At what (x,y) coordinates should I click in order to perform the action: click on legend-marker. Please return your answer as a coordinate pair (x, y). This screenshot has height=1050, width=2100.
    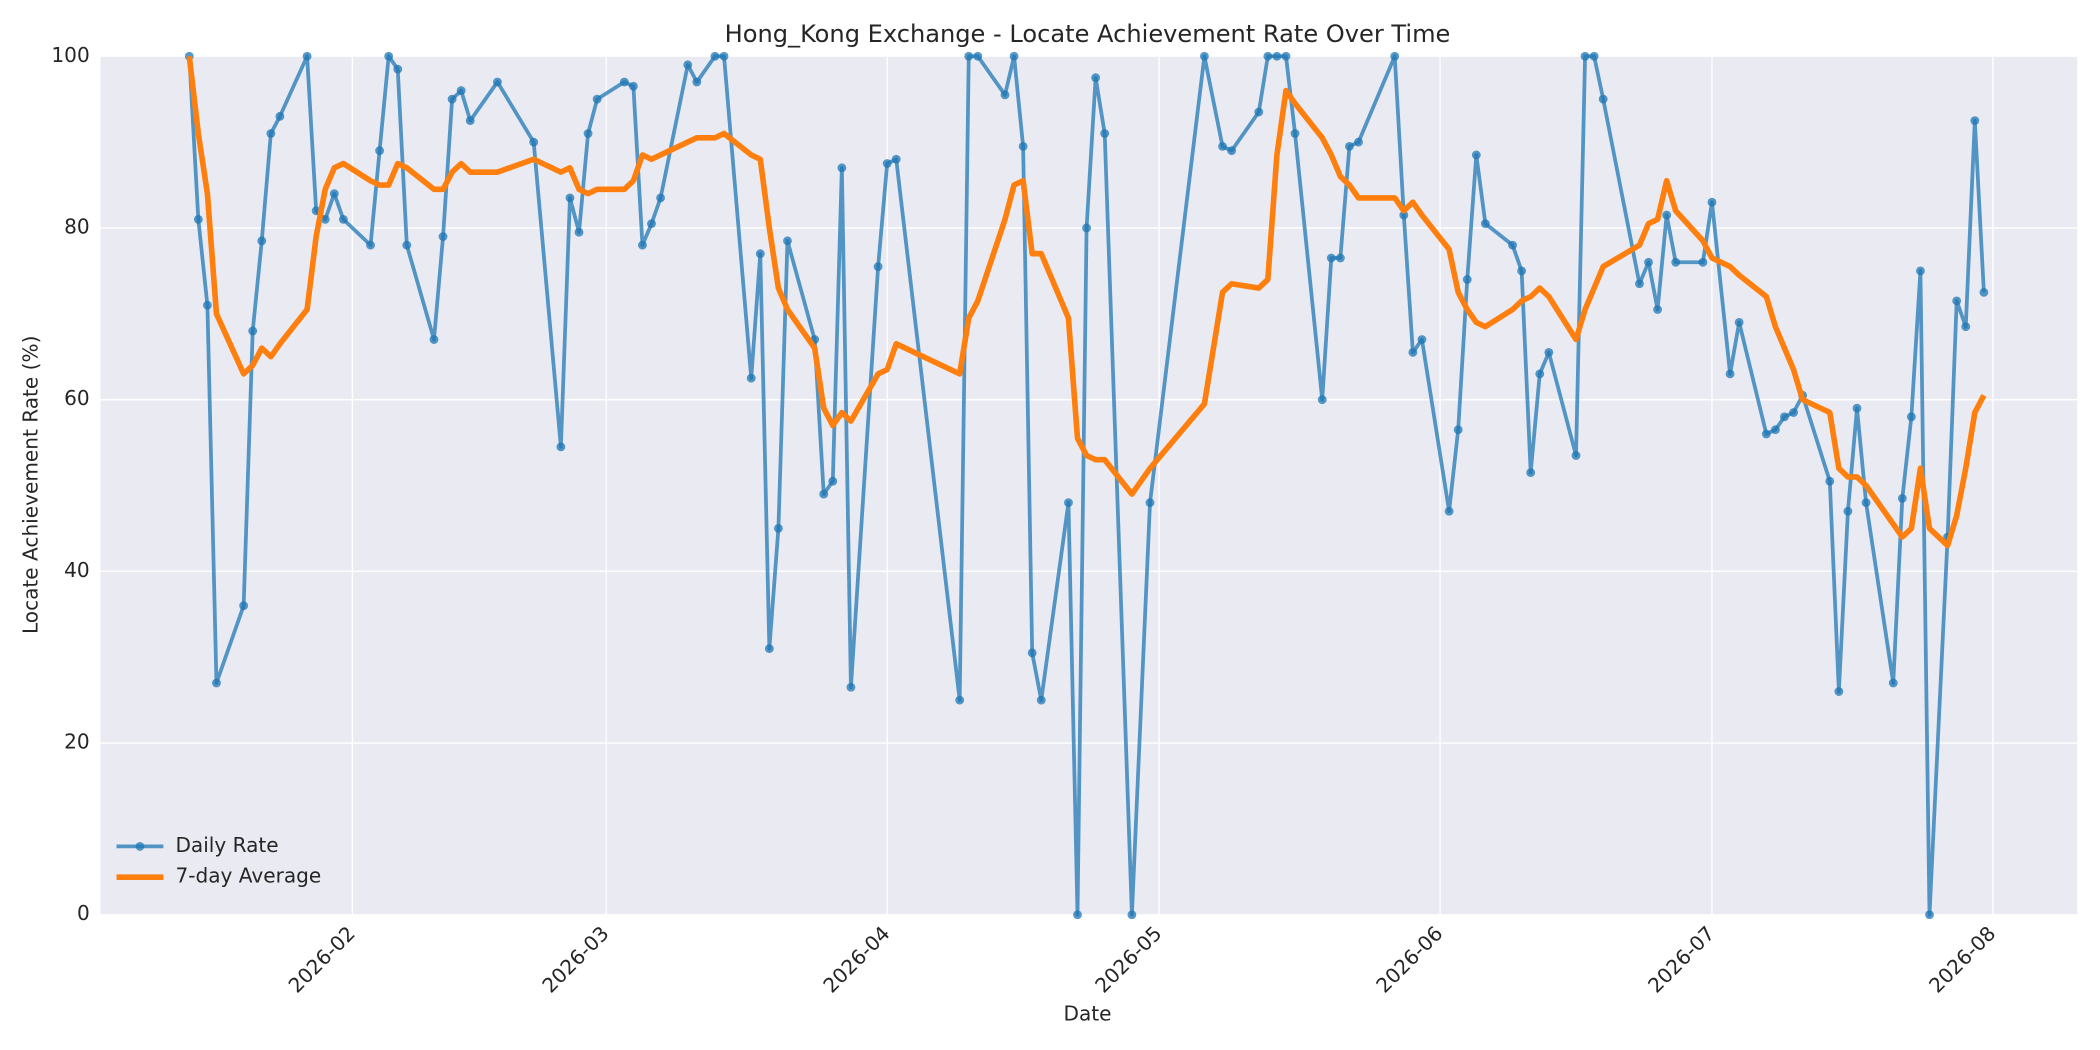
    Looking at the image, I should click on (140, 846).